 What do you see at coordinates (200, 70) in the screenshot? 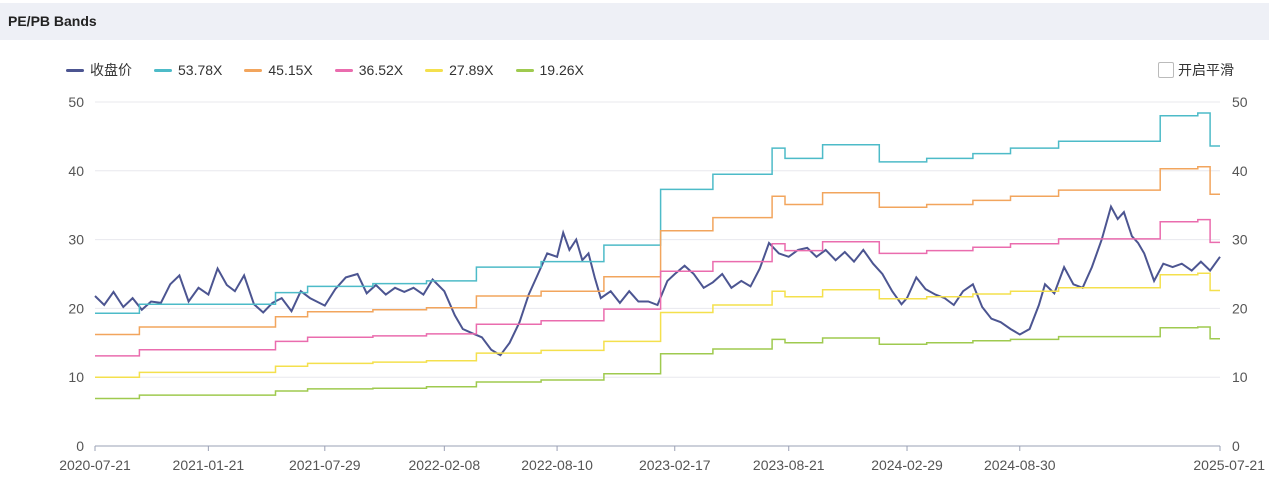
I see `legend-label: 53.78X` at bounding box center [200, 70].